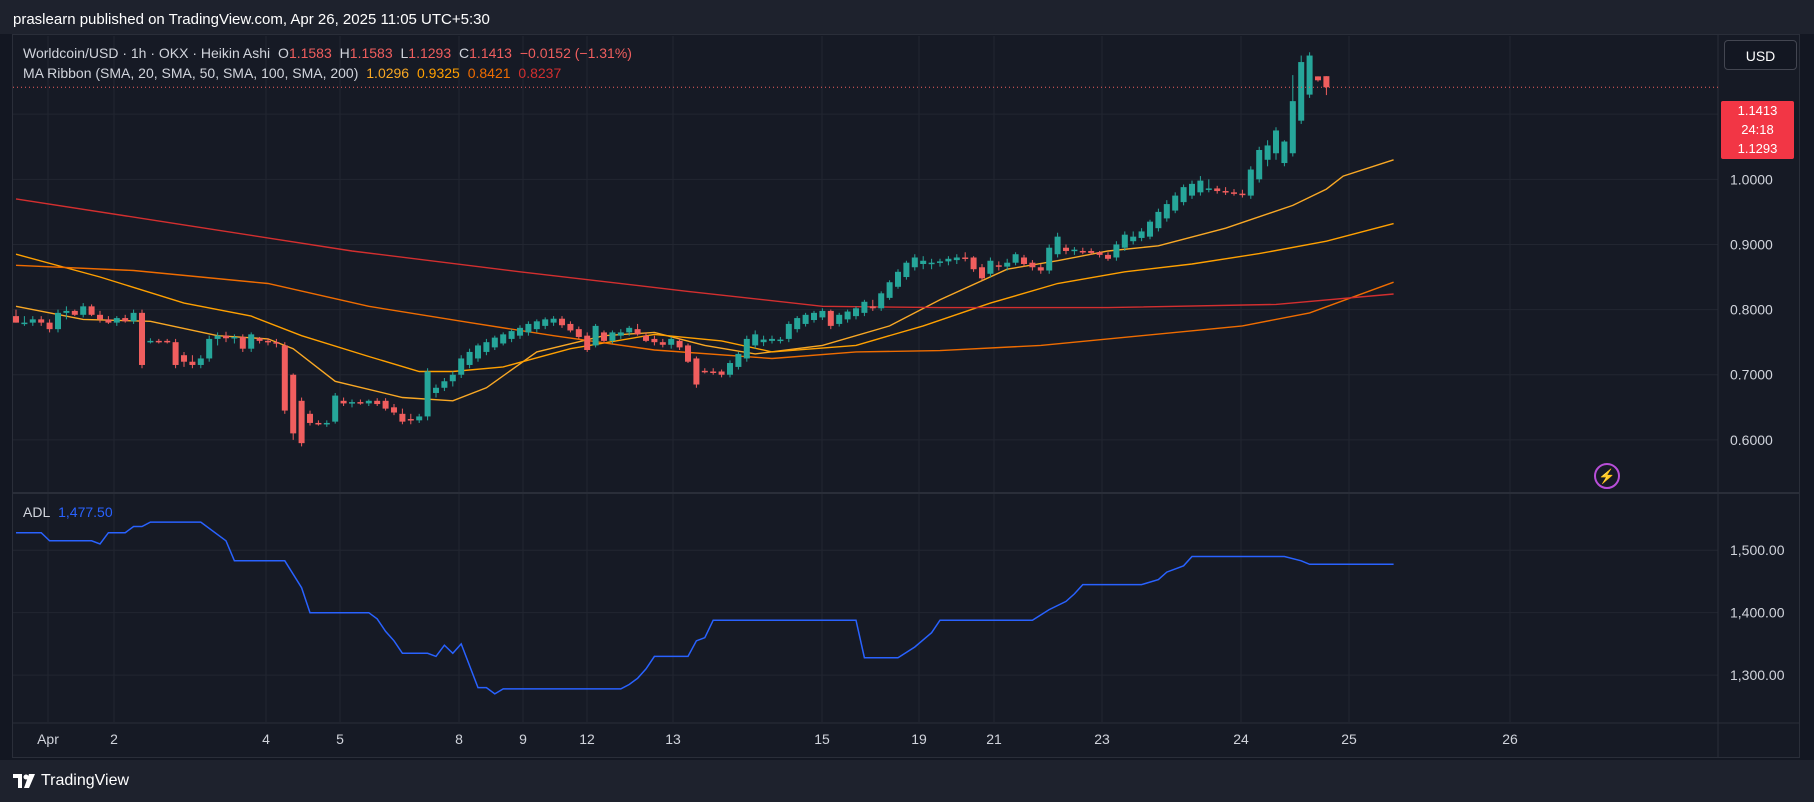 This screenshot has height=802, width=1814. I want to click on time-axis-label: 26, so click(1510, 739).